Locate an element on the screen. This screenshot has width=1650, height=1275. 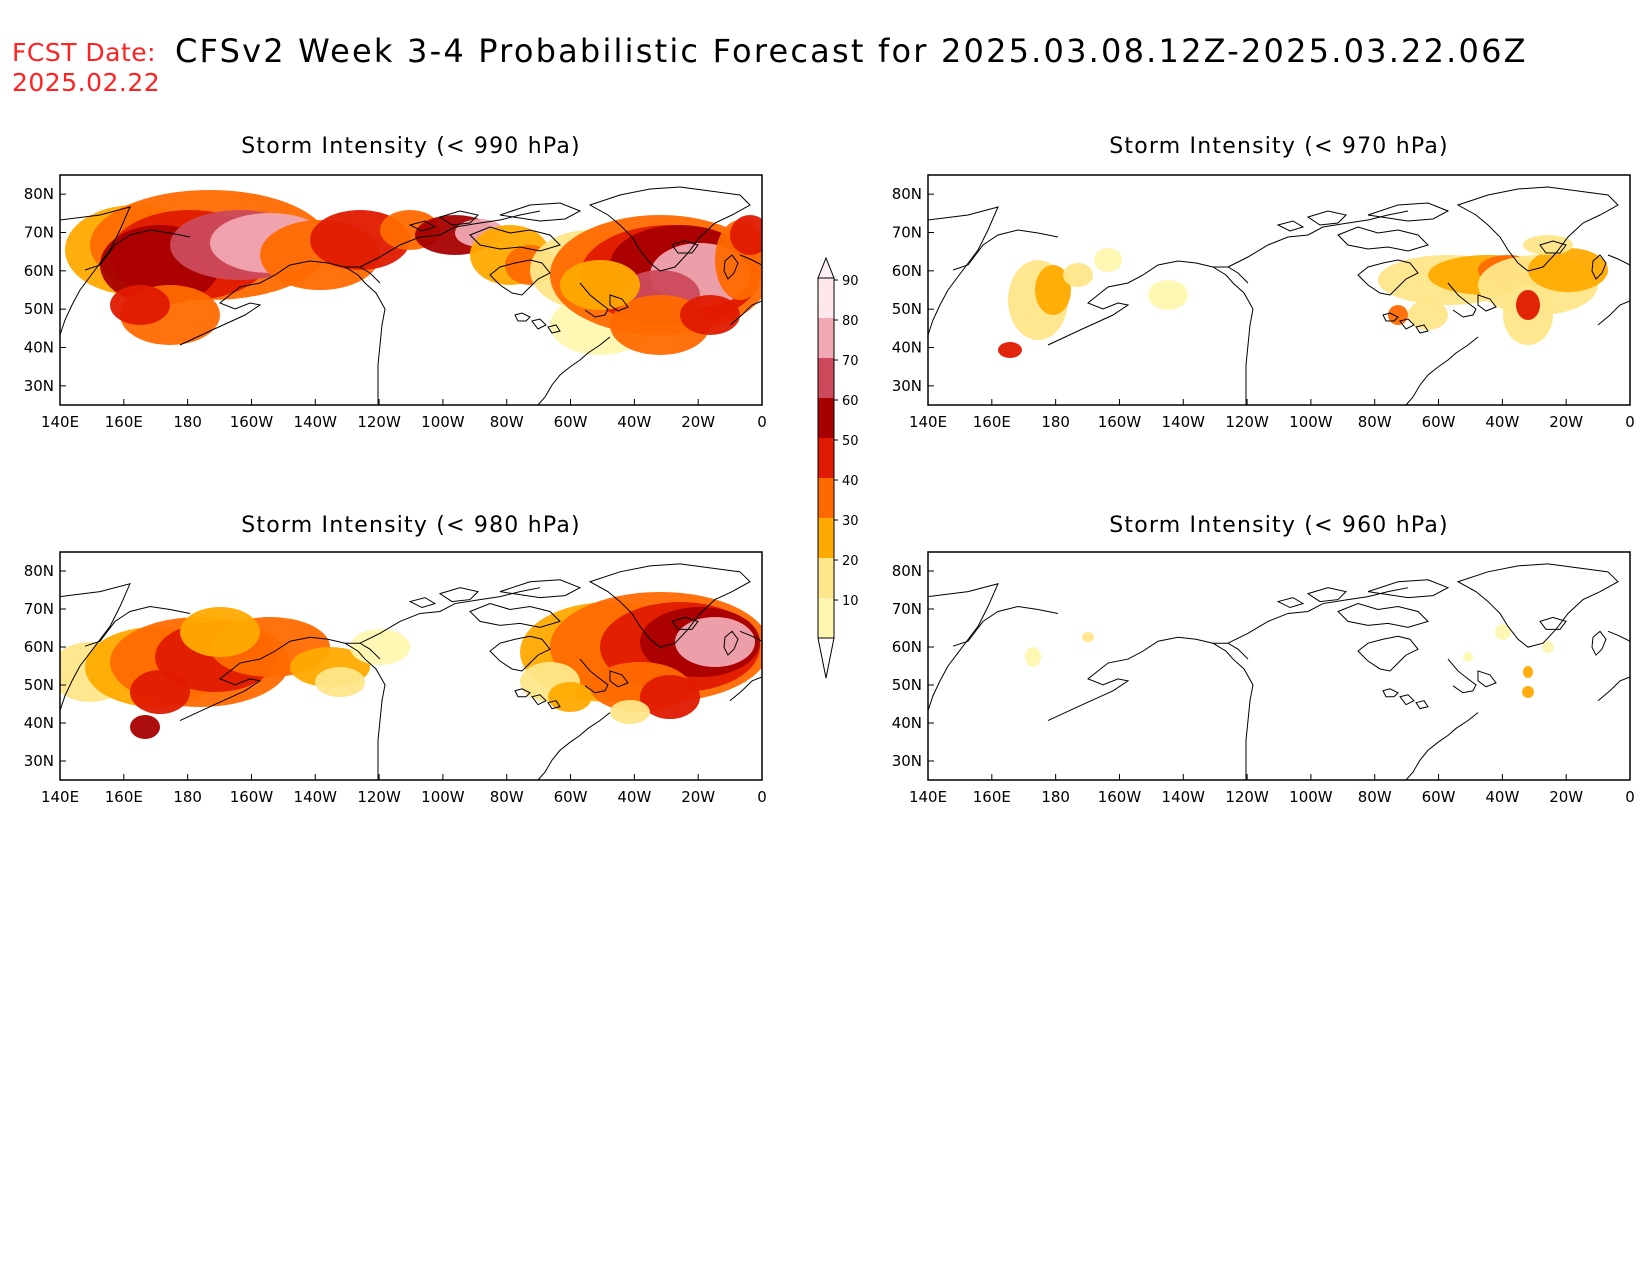
colorbar-label: 20 is located at coordinates (850, 561).